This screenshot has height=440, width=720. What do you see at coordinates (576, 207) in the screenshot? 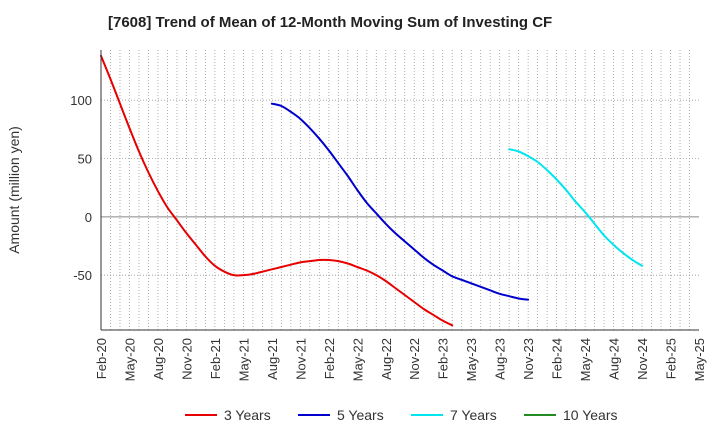
I see `series-line-7-years` at bounding box center [576, 207].